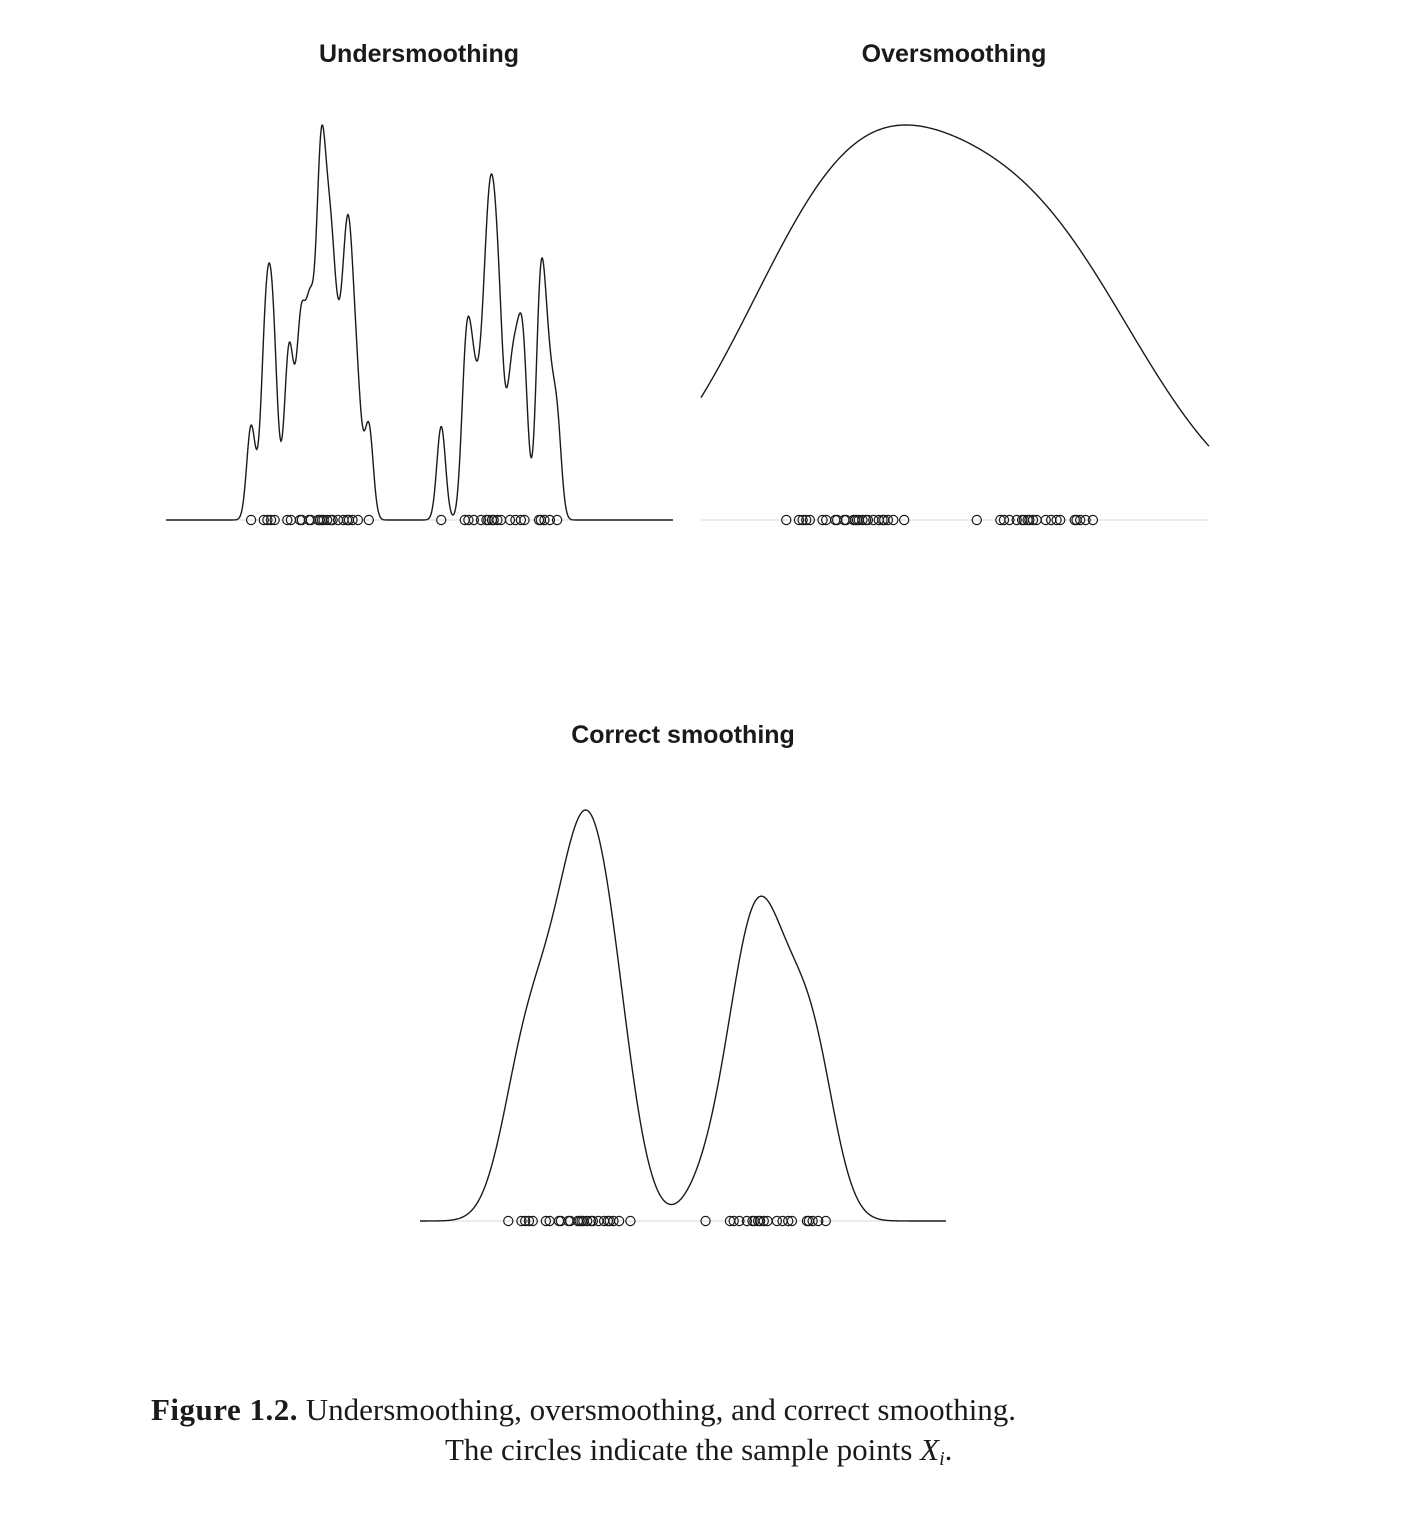  What do you see at coordinates (954, 54) in the screenshot?
I see `panel-title-oversmoothing: Oversmoothing` at bounding box center [954, 54].